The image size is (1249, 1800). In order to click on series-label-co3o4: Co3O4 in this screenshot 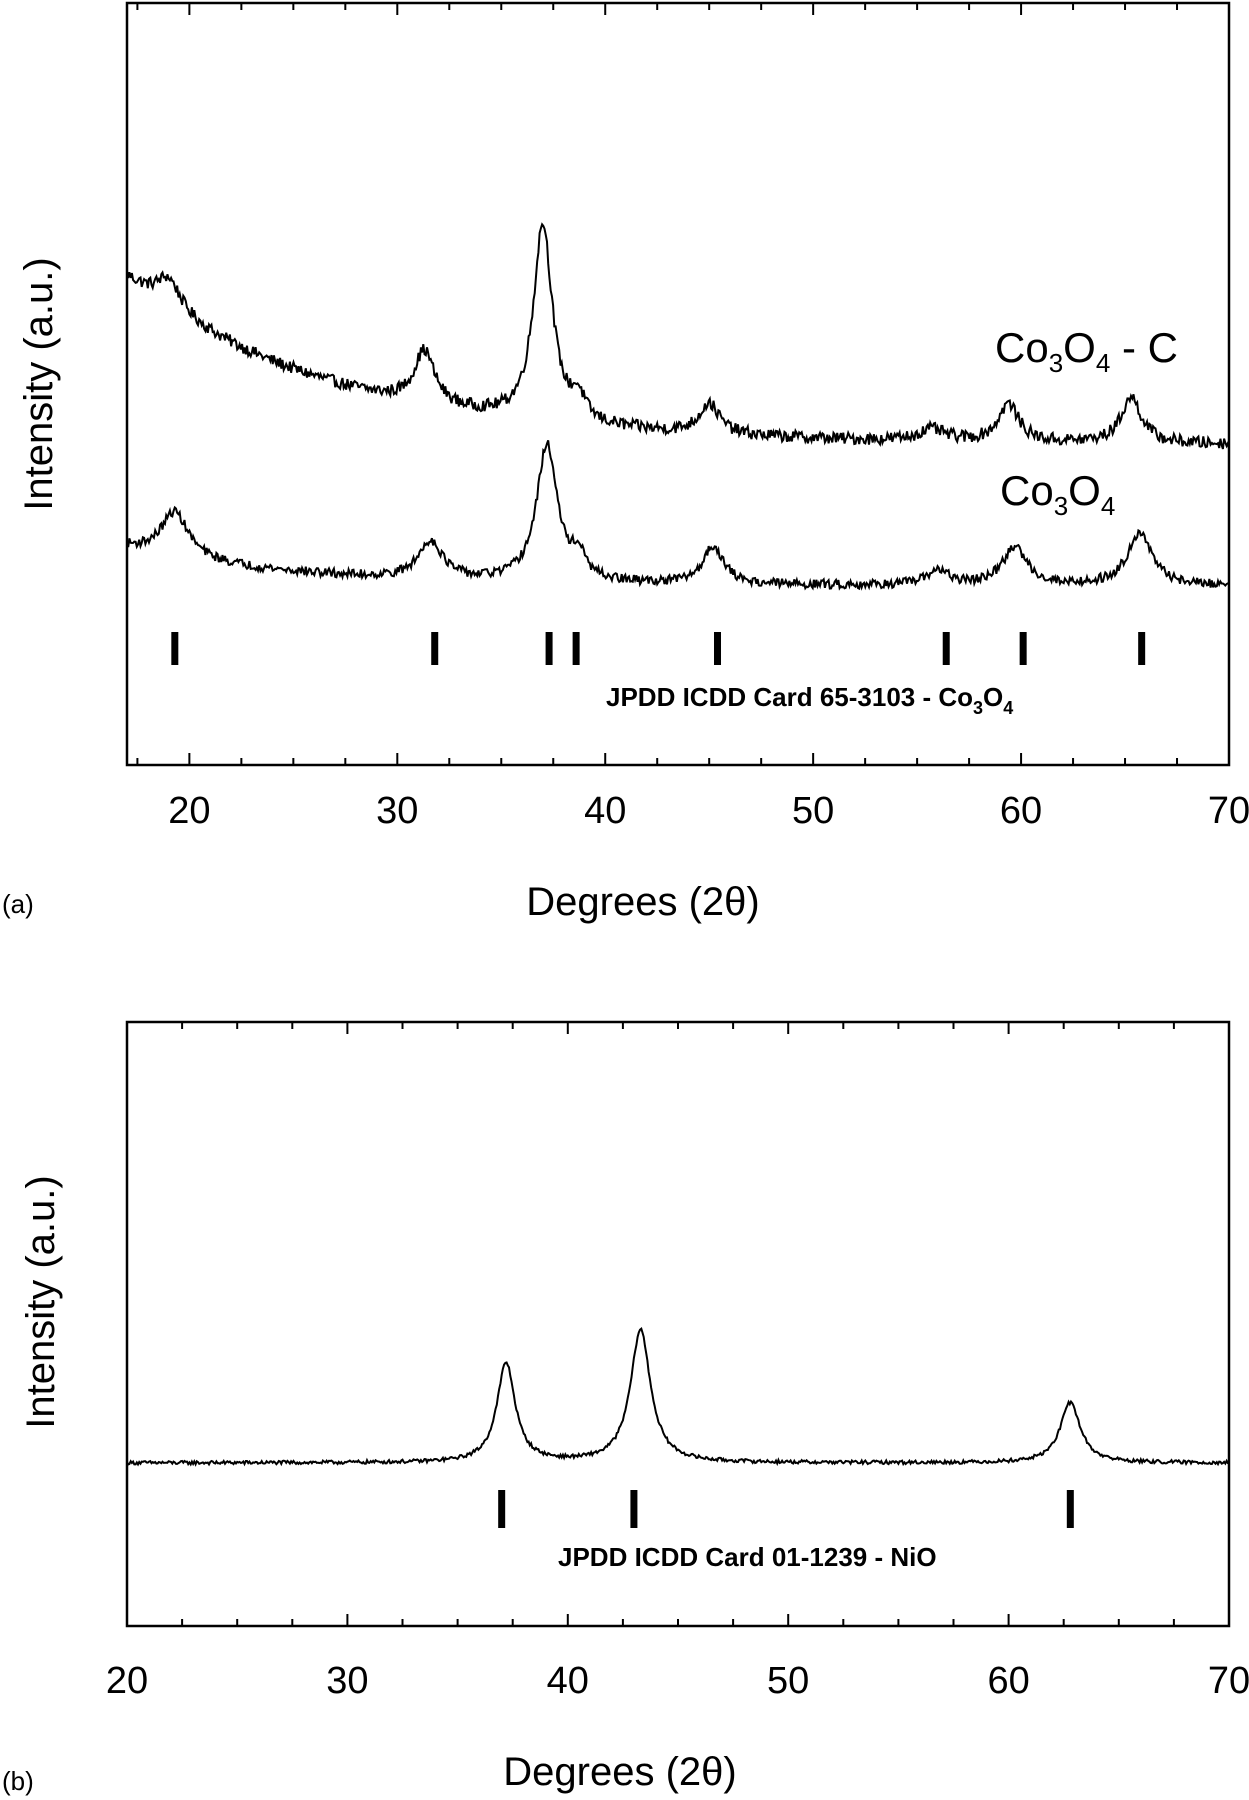, I will do `click(1057, 494)`.